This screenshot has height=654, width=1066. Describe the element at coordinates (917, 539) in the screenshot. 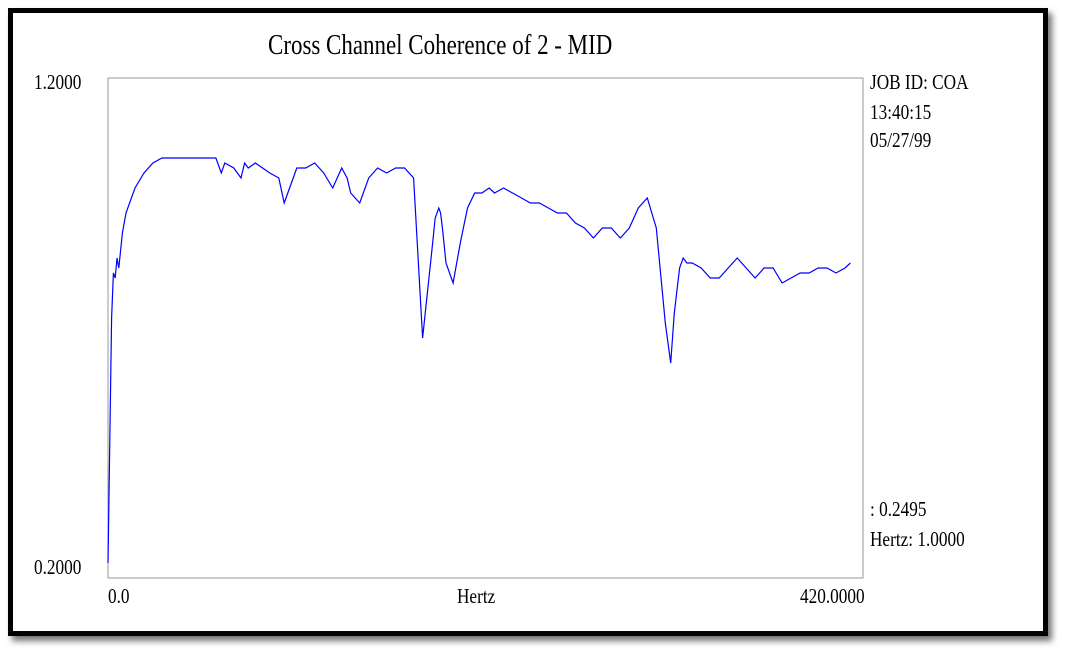

I see `cursor-hertz-label: Hertz: 1.0000` at that location.